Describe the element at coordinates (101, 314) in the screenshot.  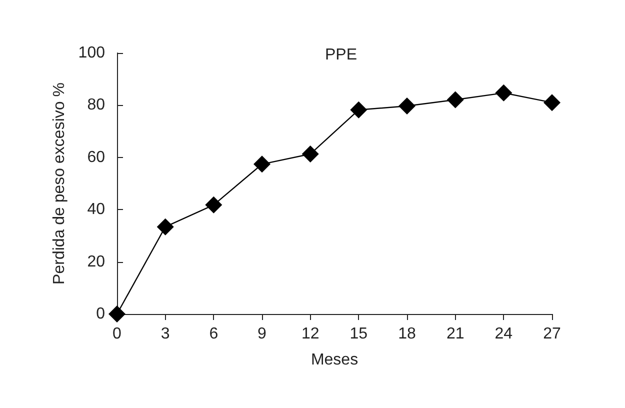
I see `y-tick-label: 0` at that location.